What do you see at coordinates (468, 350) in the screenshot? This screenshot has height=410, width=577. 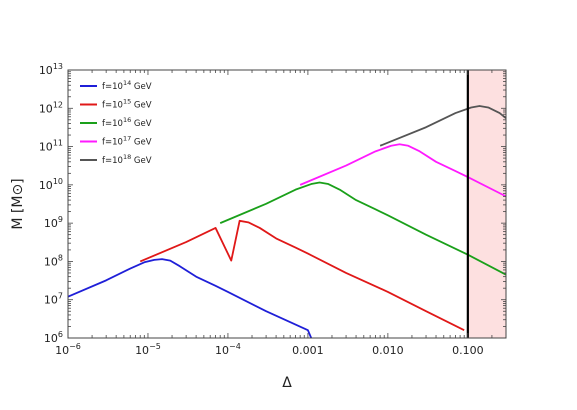 I see `x-tick-label: 0.100` at bounding box center [468, 350].